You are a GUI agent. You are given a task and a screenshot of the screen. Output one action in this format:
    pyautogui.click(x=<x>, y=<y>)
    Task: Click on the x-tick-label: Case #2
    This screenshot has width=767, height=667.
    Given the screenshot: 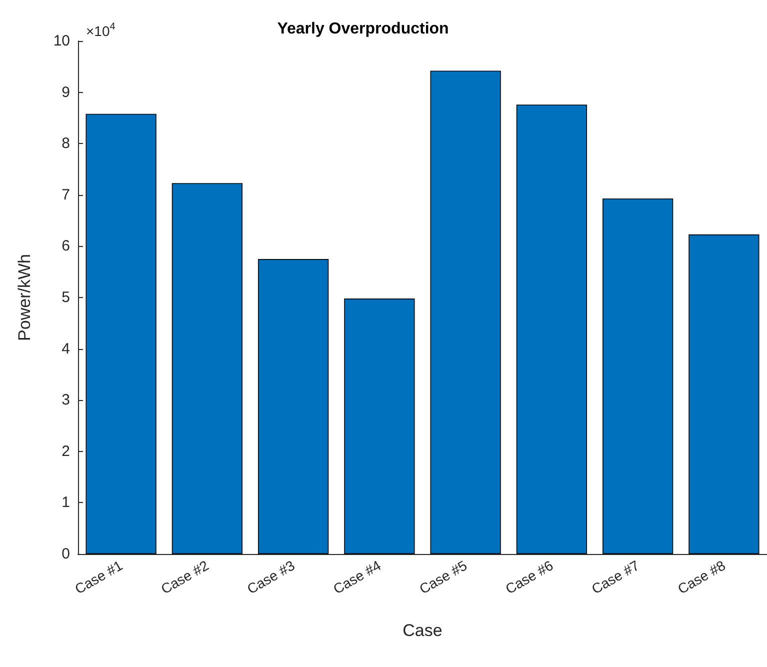 What is the action you would take?
    pyautogui.click(x=185, y=576)
    